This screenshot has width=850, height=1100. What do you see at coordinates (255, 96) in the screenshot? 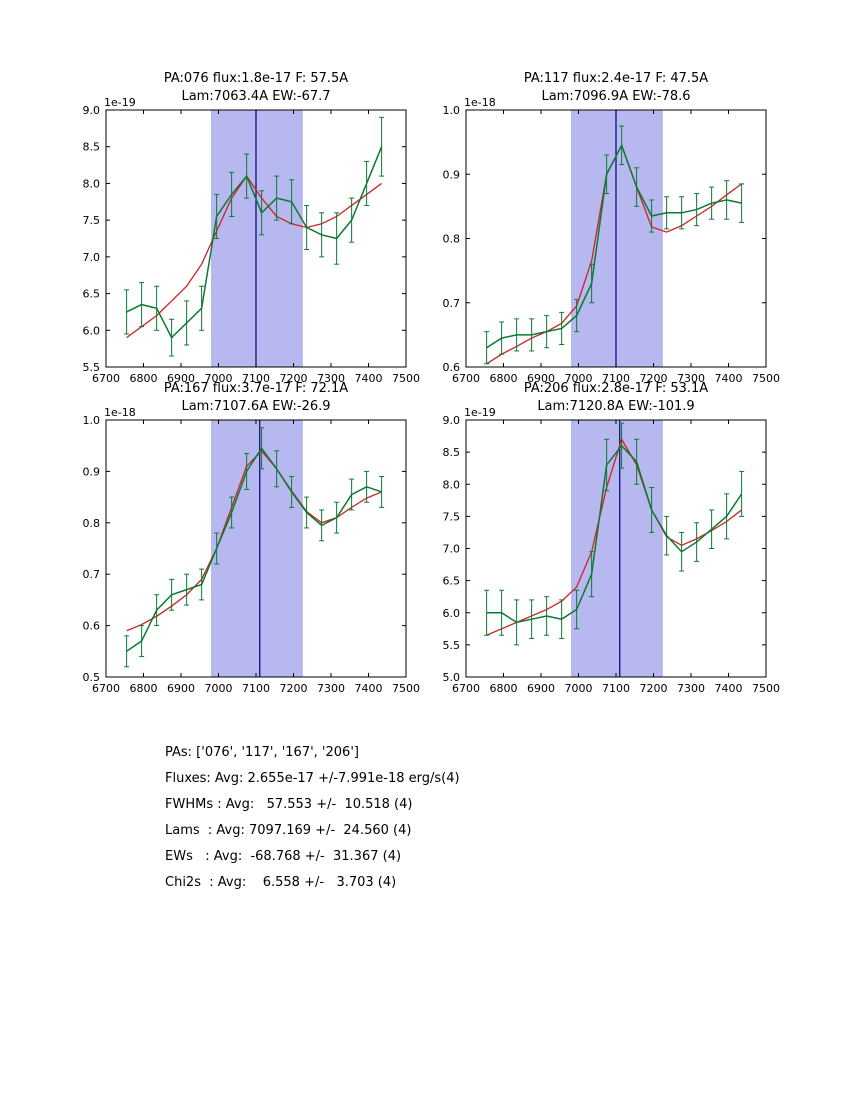
I see `plot-subtitle: Lam:7063.4A EW:-67.7` at bounding box center [255, 96].